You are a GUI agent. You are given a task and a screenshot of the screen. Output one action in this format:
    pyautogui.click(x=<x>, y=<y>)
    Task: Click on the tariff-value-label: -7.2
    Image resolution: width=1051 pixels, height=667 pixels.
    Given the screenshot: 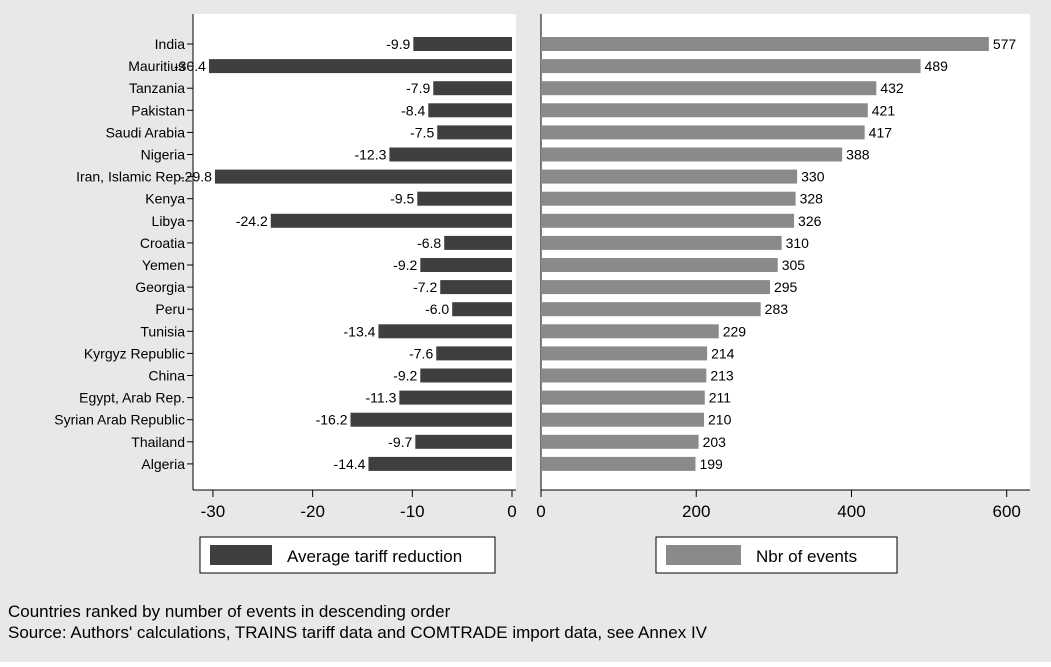 What is the action you would take?
    pyautogui.click(x=425, y=287)
    